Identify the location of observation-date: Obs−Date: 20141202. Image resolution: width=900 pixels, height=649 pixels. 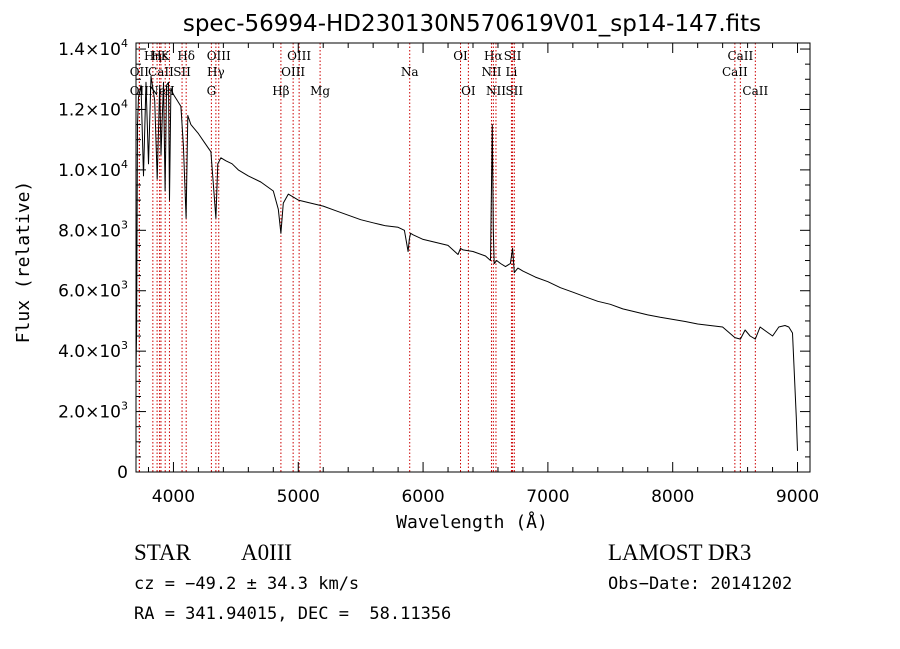
(700, 584).